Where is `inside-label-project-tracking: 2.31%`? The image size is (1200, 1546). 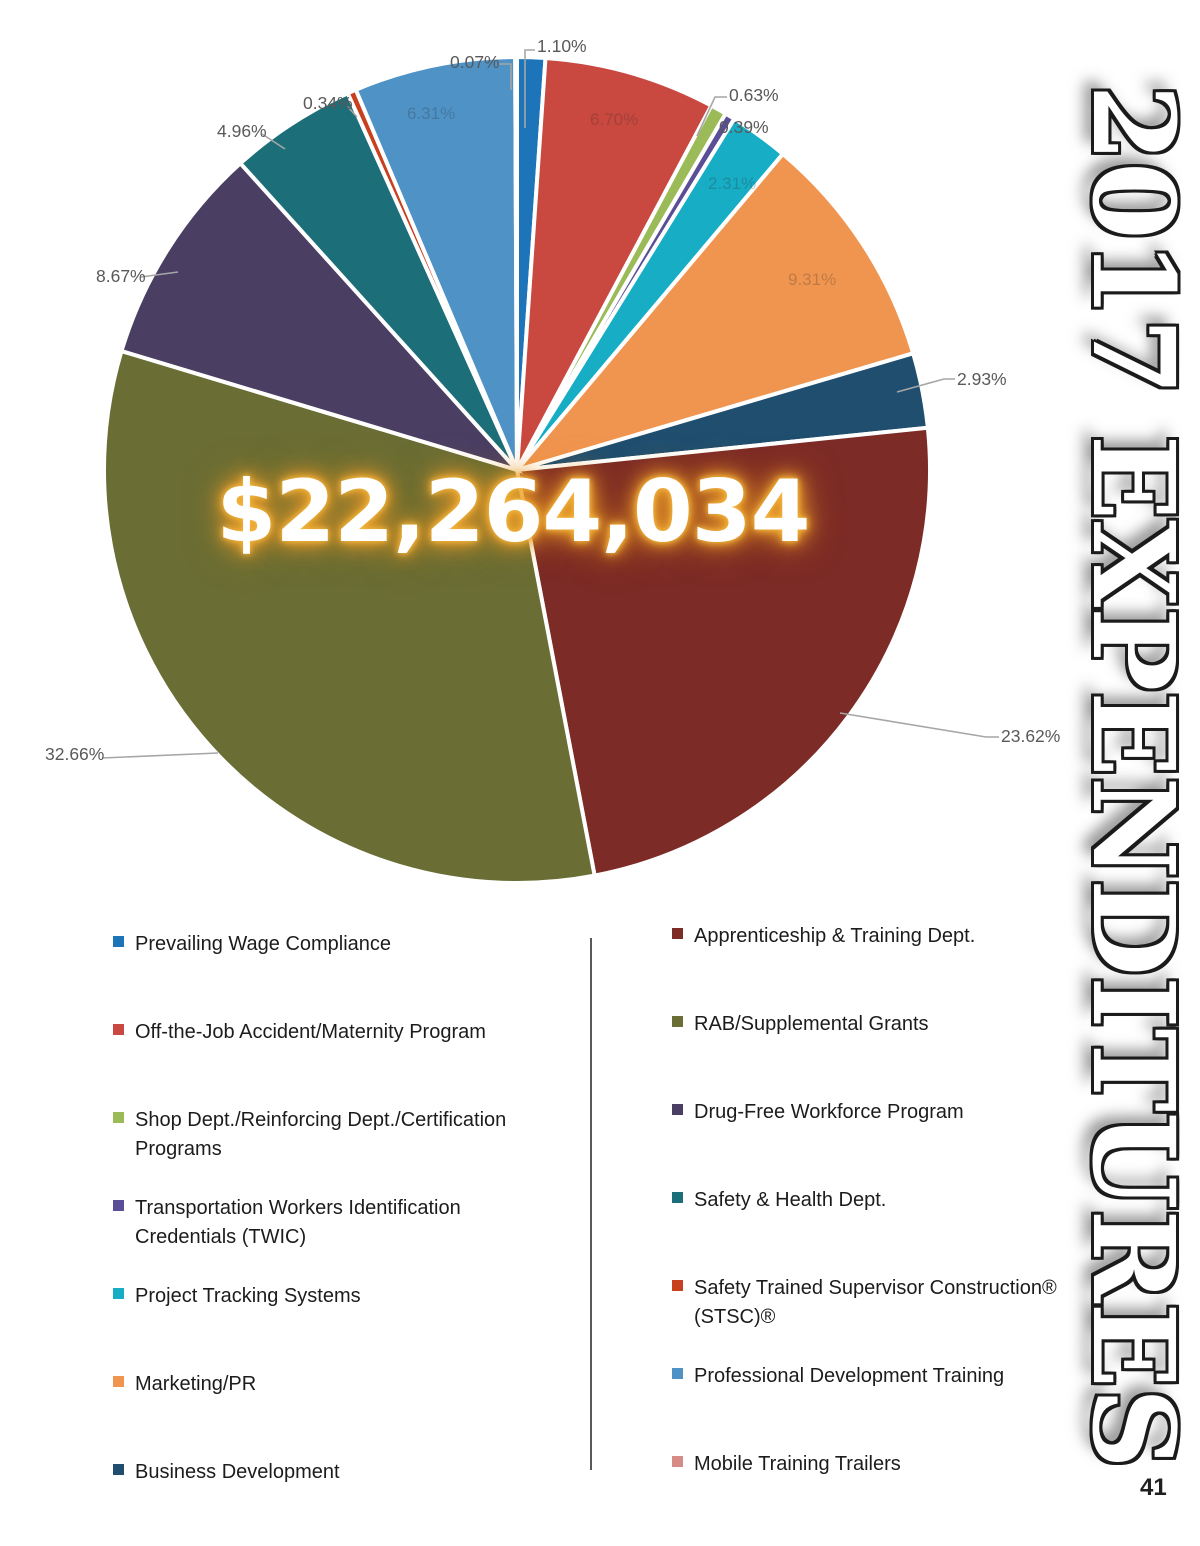 inside-label-project-tracking: 2.31% is located at coordinates (732, 183).